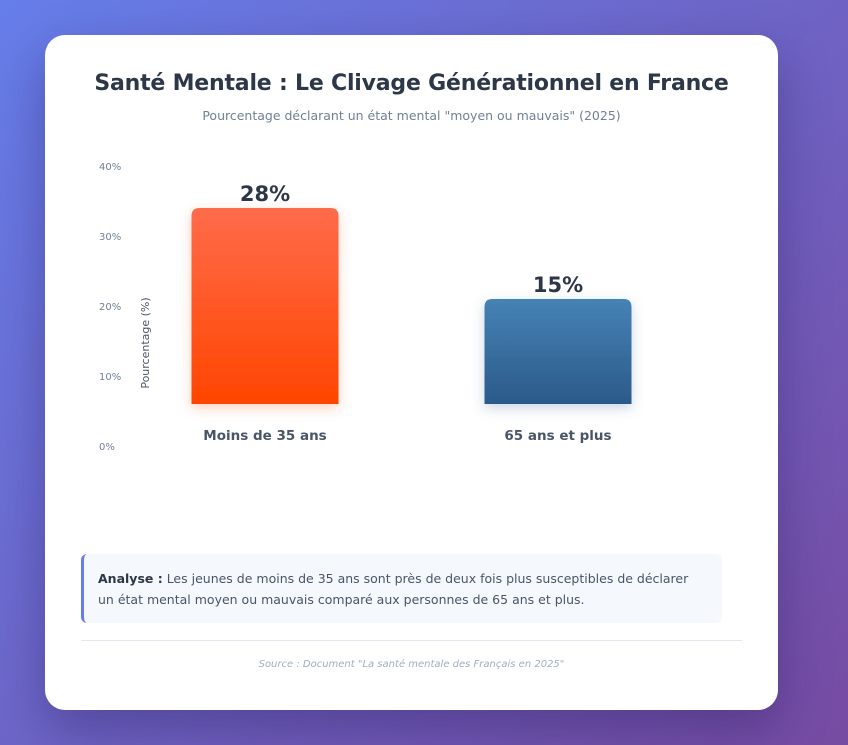  I want to click on y-tick-label: 10%, so click(110, 377).